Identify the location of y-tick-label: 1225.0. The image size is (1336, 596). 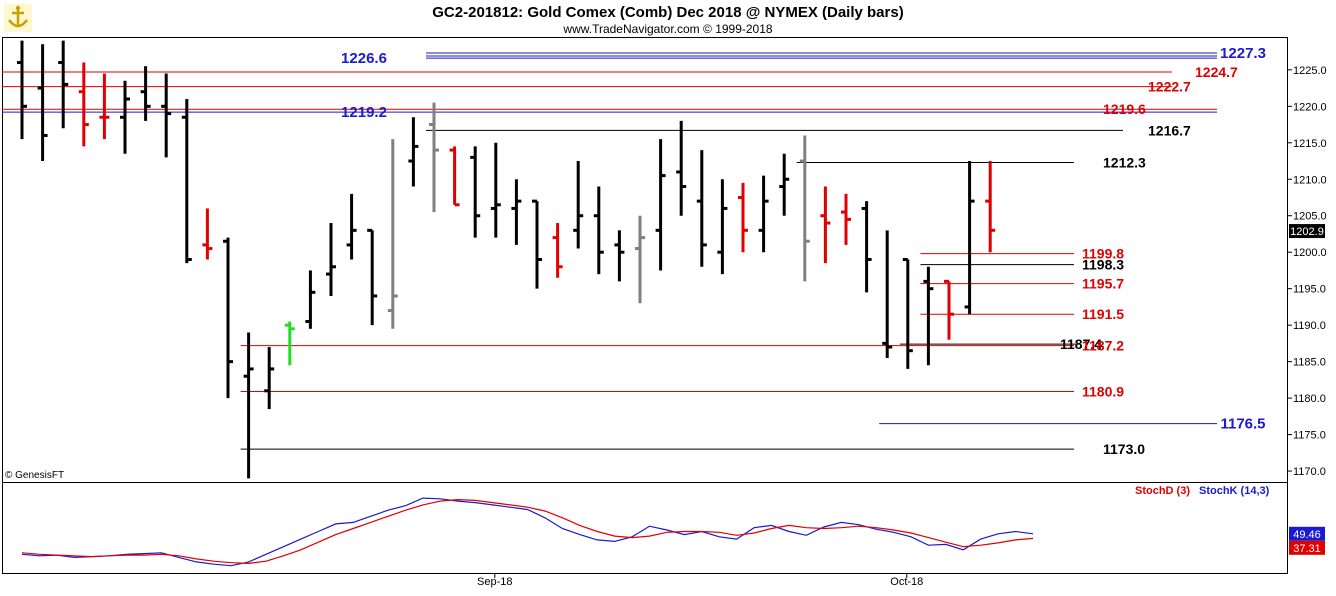
(1310, 71).